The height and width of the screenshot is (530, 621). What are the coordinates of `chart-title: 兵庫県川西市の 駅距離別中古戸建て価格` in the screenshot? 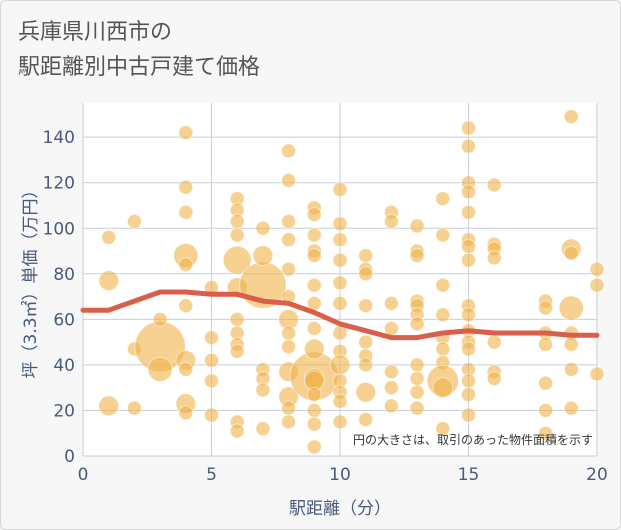 It's located at (139, 50).